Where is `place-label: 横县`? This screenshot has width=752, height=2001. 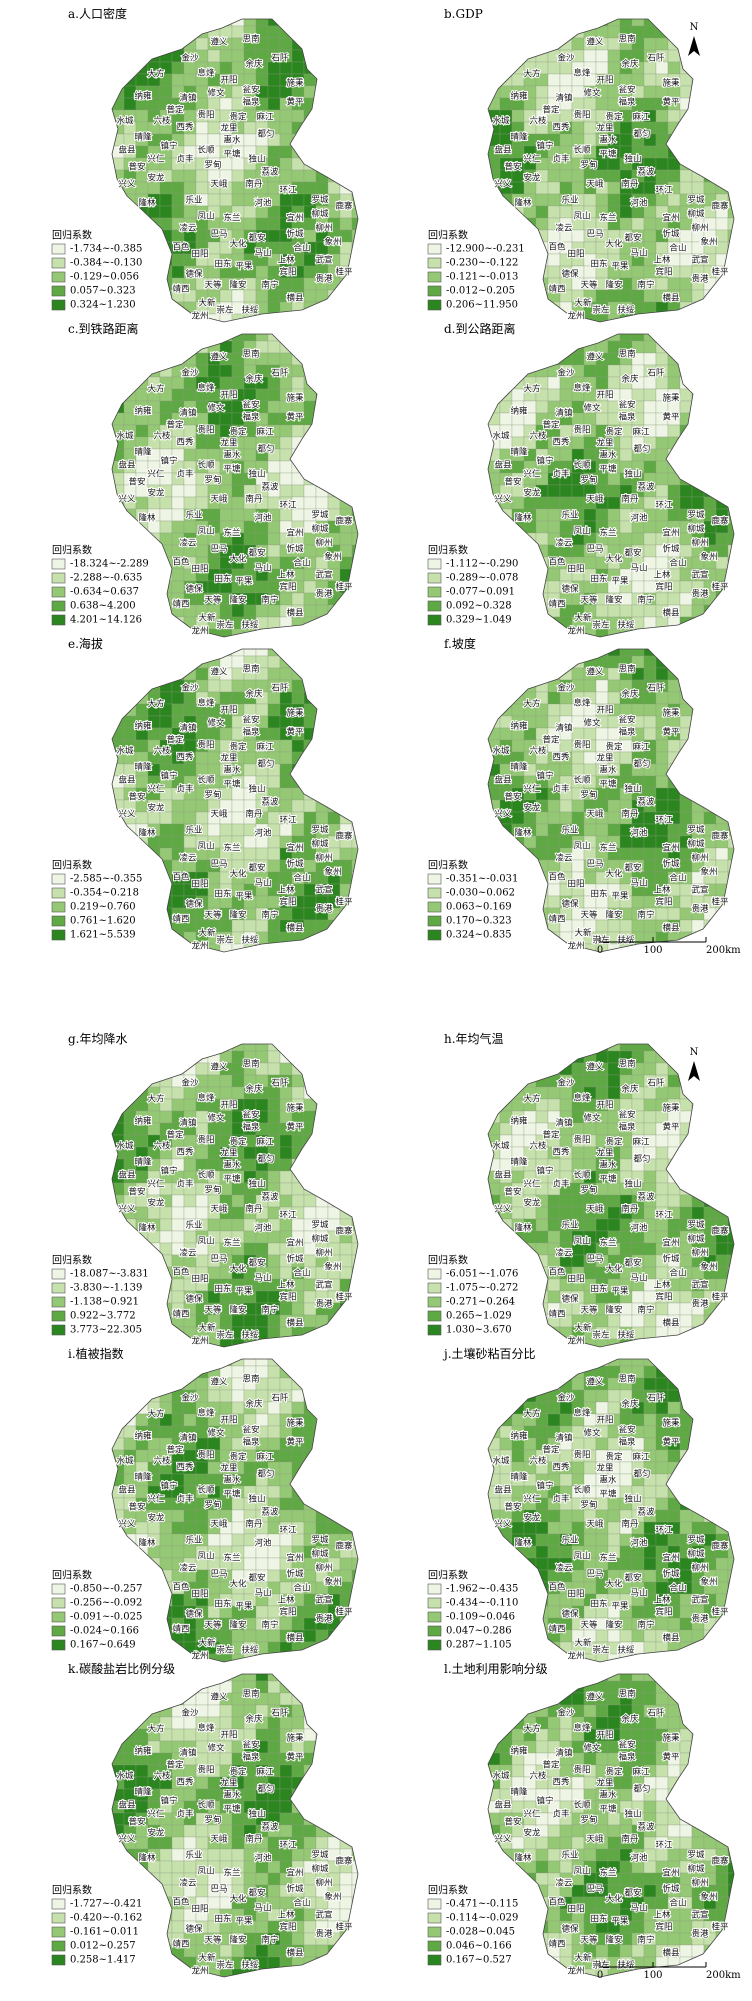
place-label: 横县 is located at coordinates (295, 298).